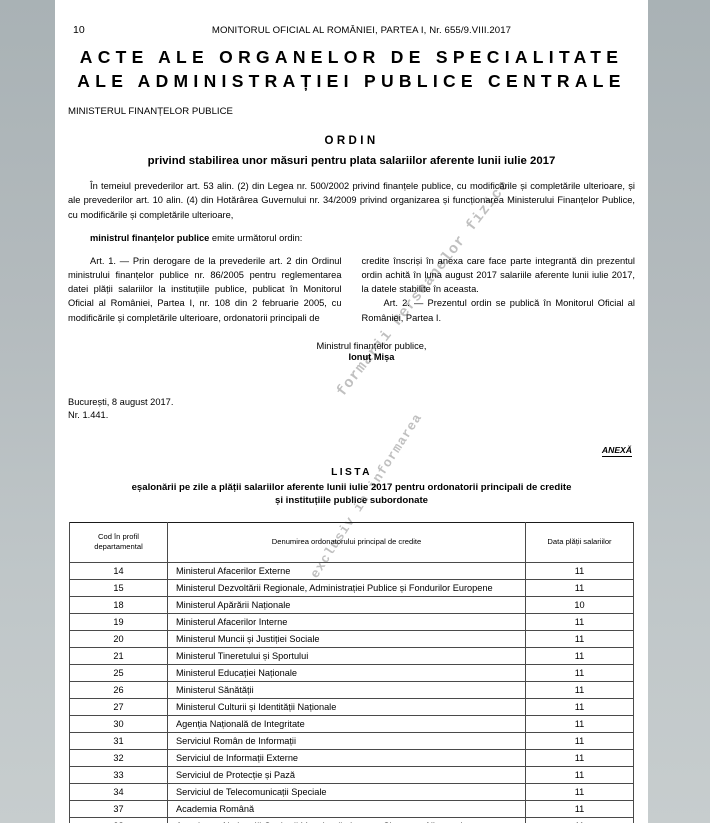 The height and width of the screenshot is (823, 710). Describe the element at coordinates (346, 723) in the screenshot. I see `cell-institution-name: Agenția Națională de Integritate` at that location.